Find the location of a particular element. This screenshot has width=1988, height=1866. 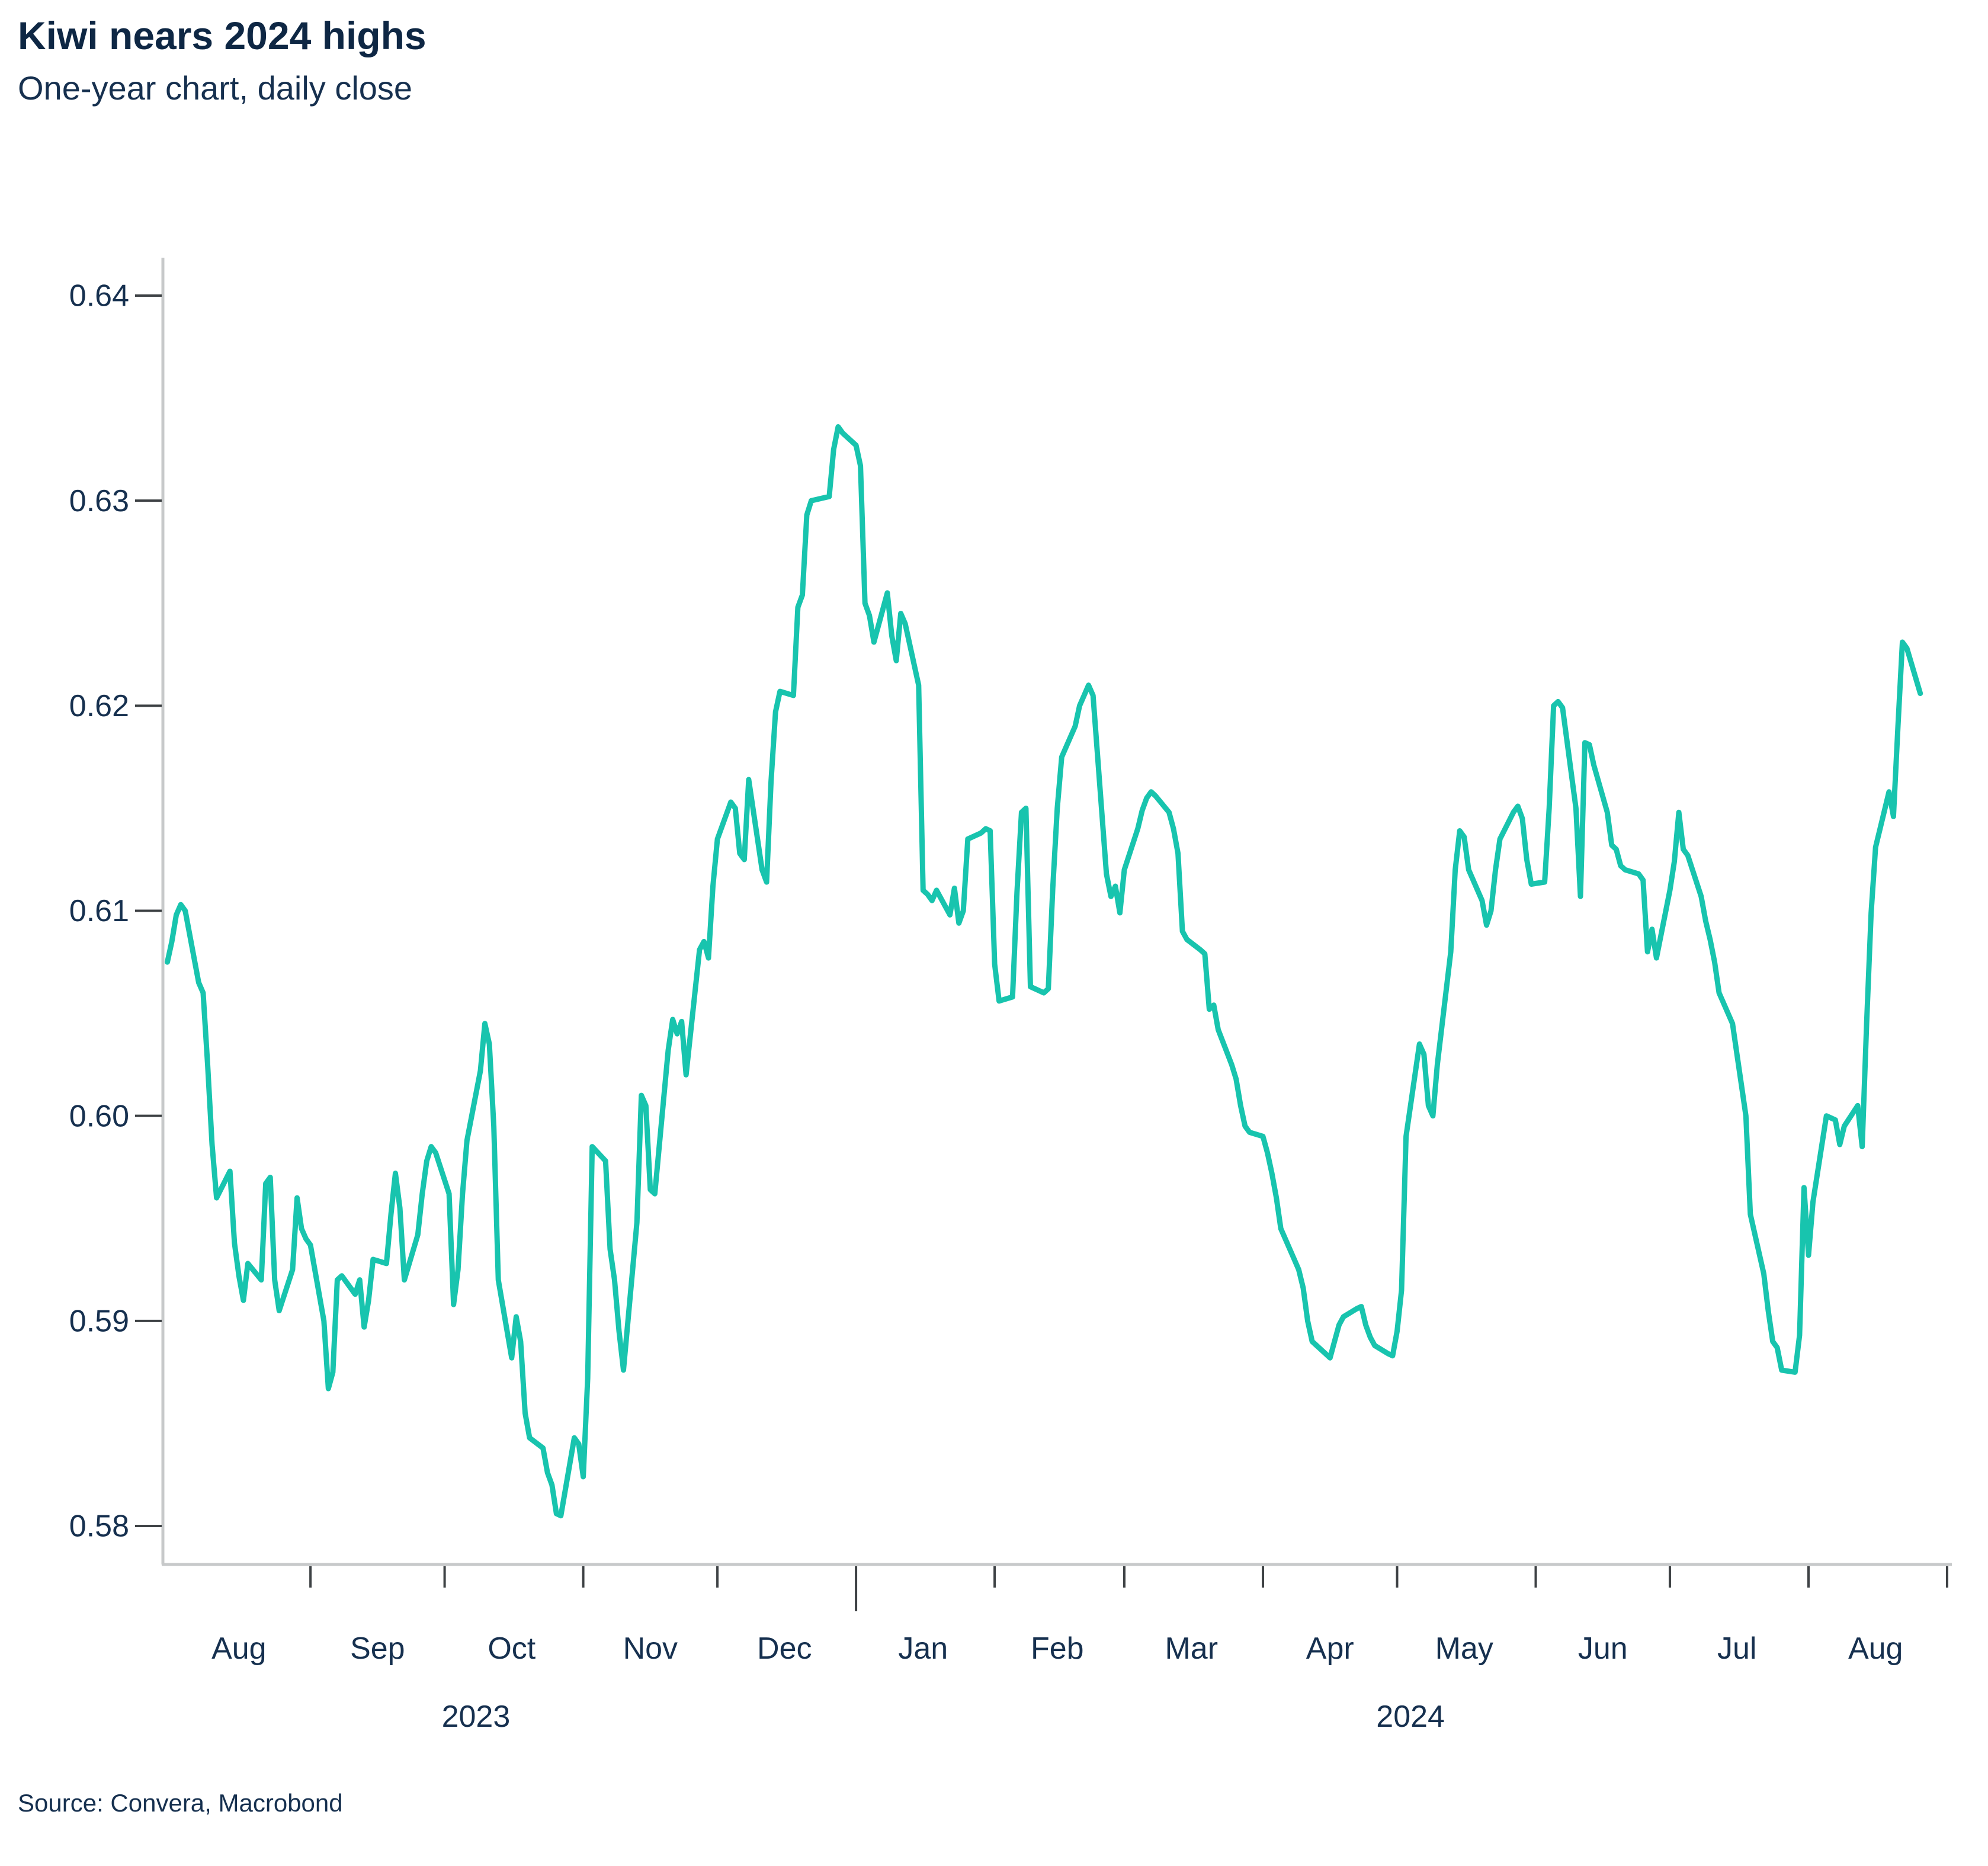

y-tick-label: 0.64 is located at coordinates (99, 296).